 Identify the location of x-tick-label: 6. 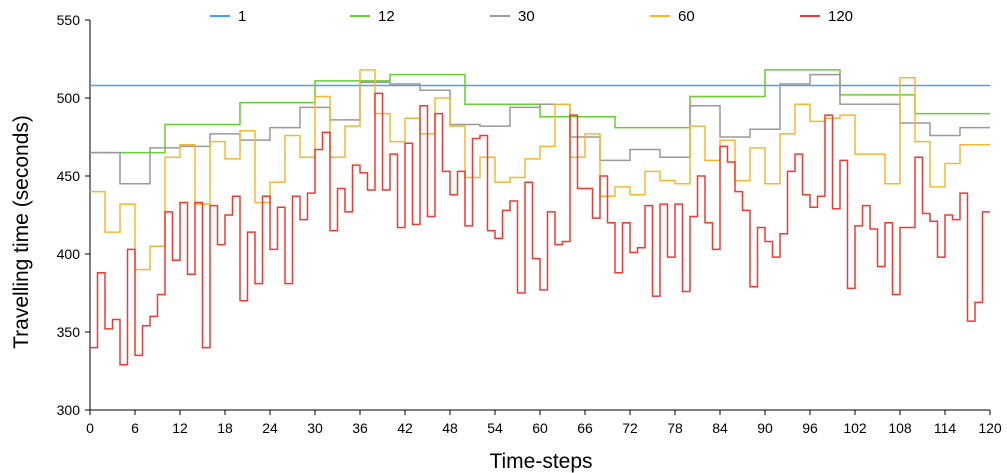
(135, 428).